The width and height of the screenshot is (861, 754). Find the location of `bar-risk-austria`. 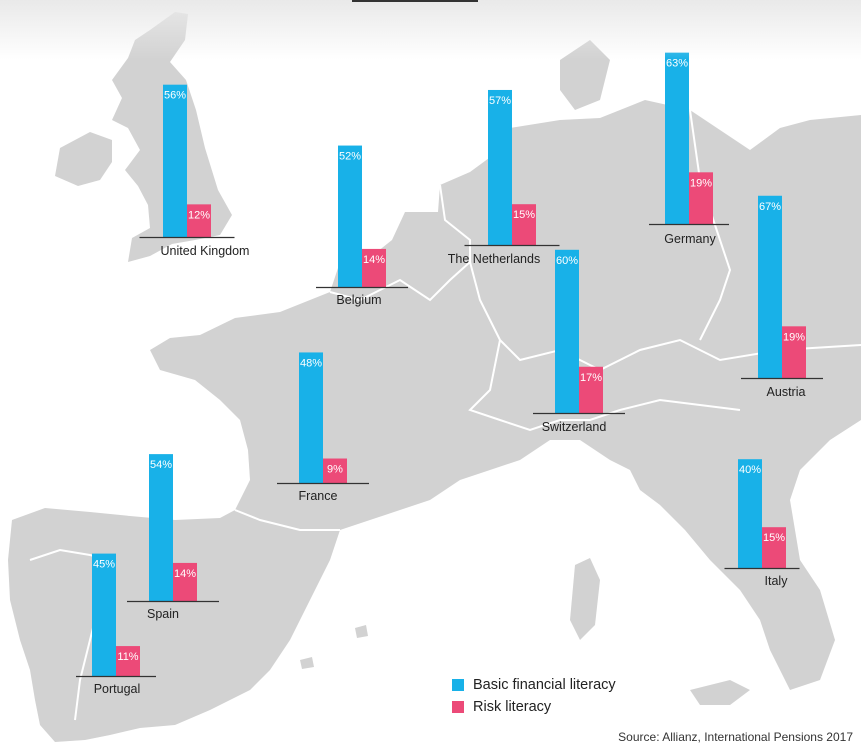

bar-risk-austria is located at coordinates (794, 352).